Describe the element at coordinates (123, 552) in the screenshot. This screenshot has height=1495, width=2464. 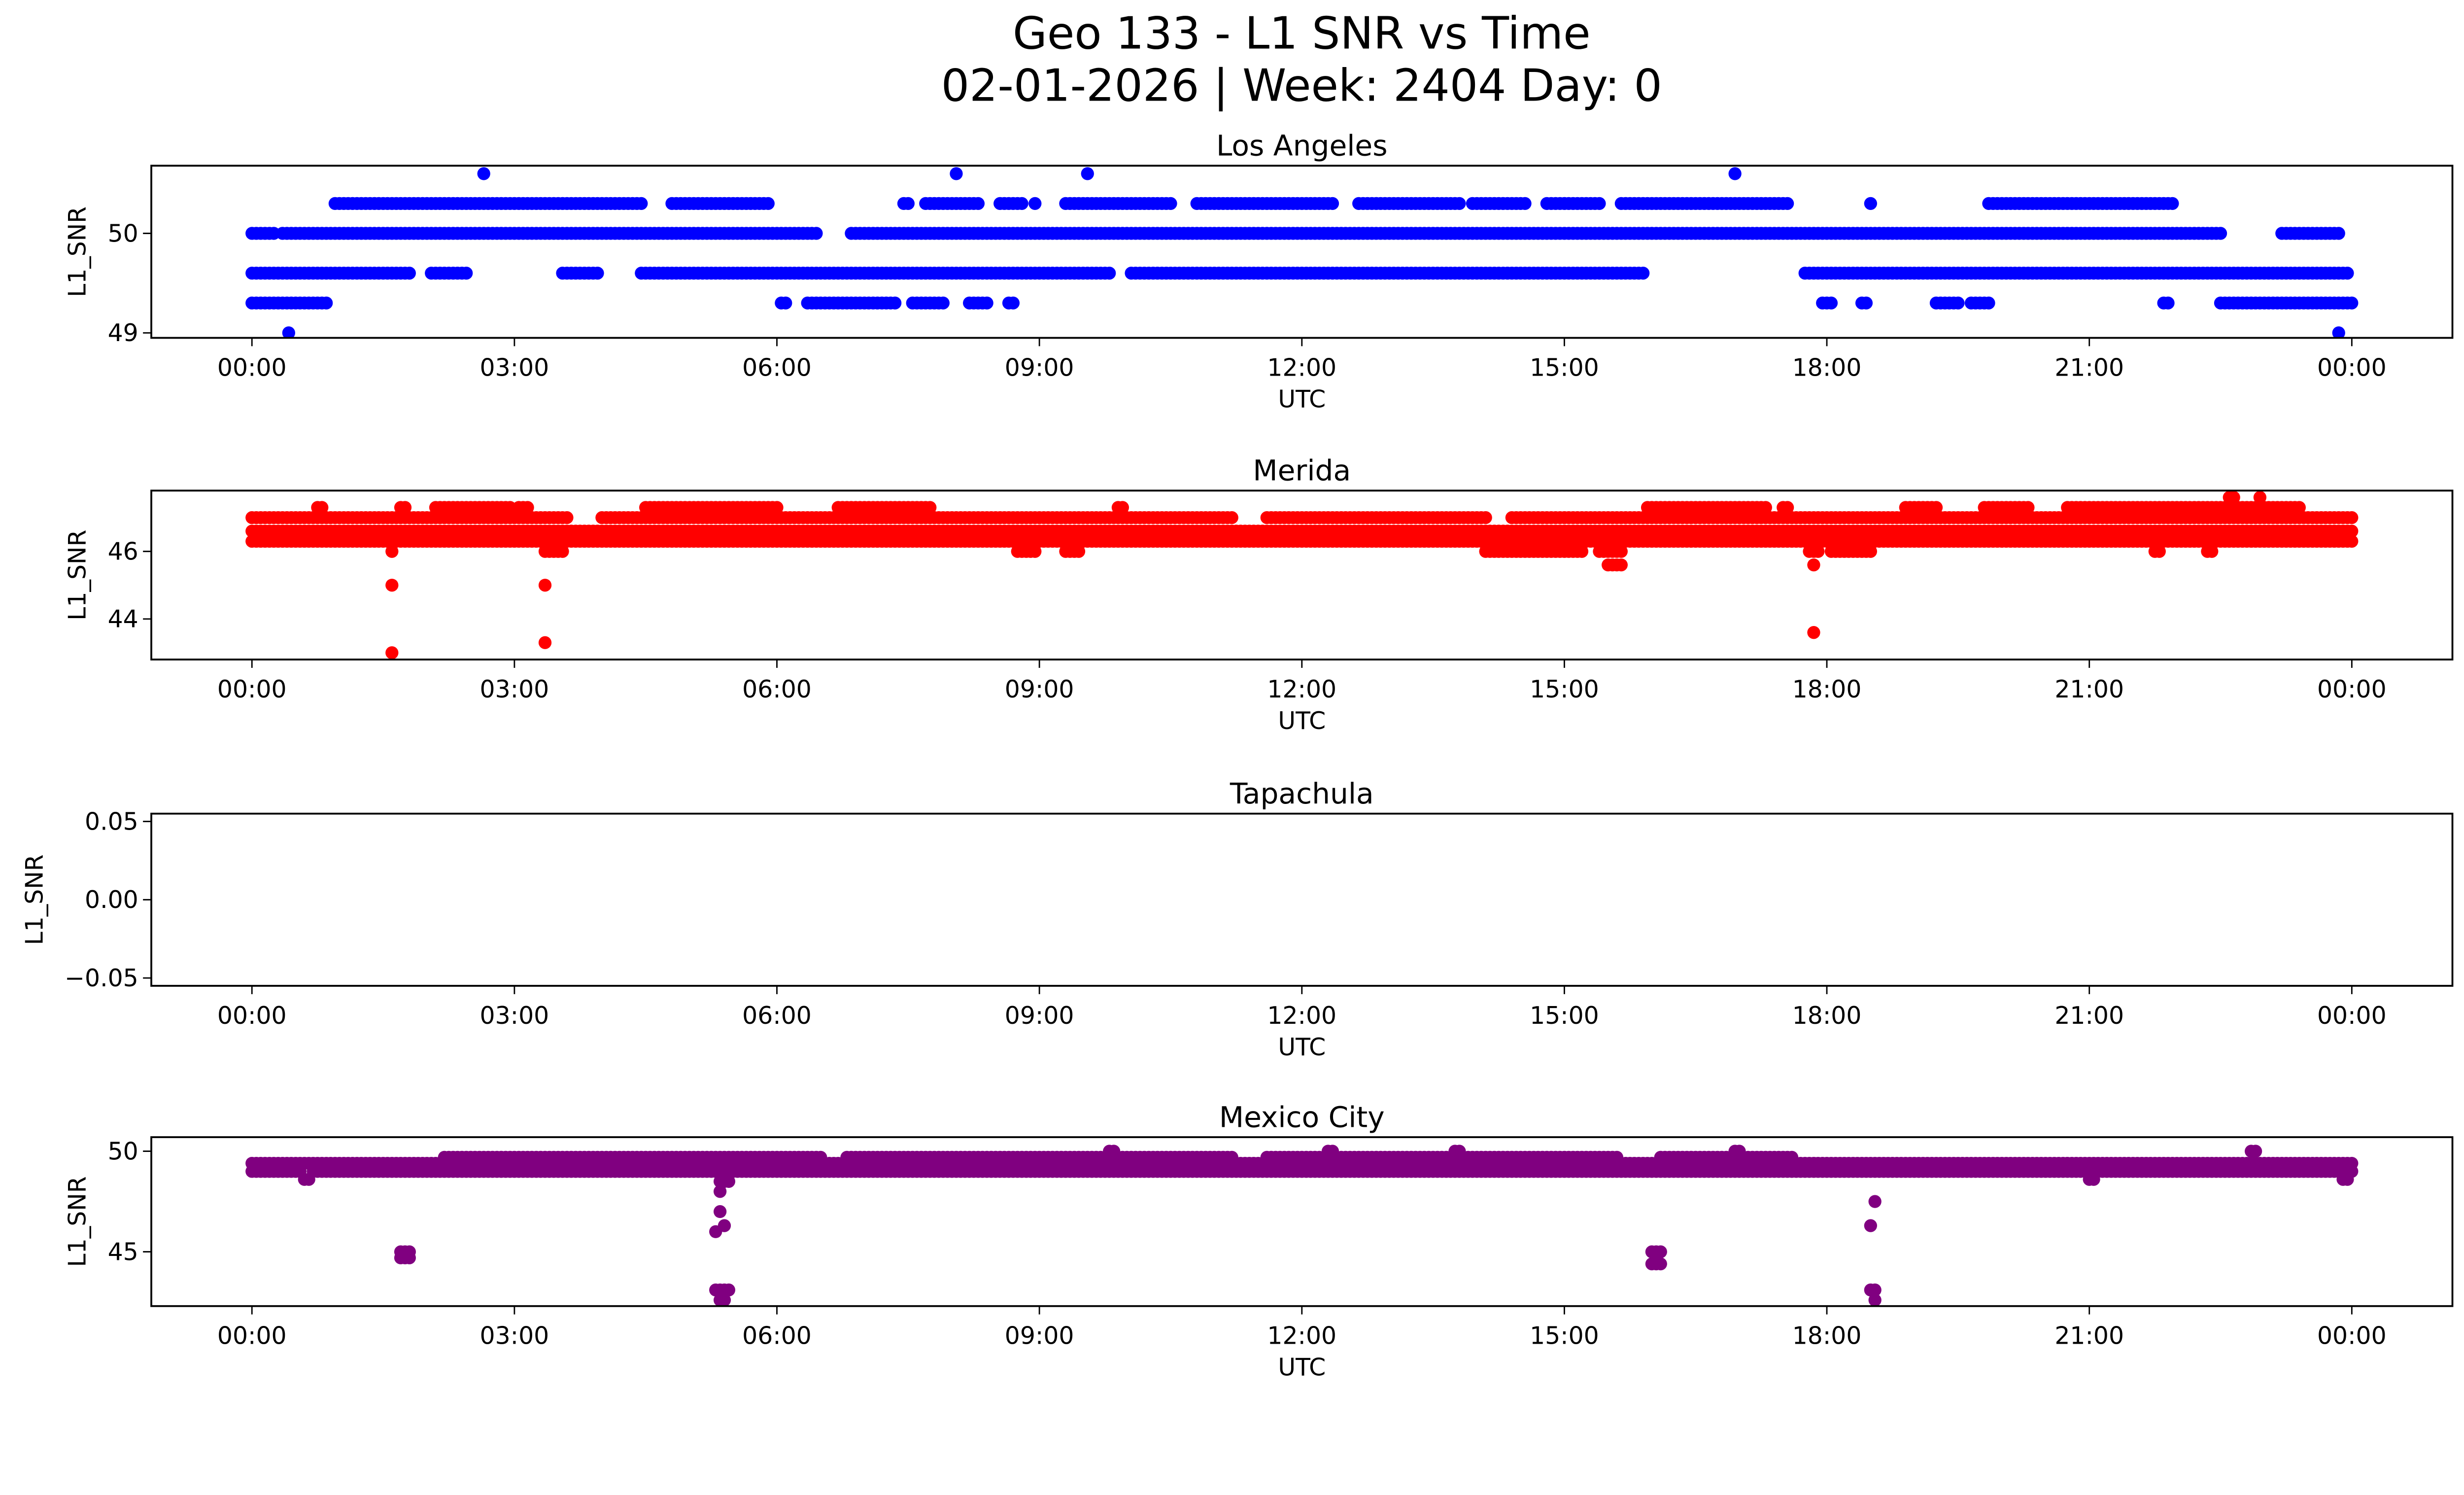
I see `y-tick-label: 46` at that location.